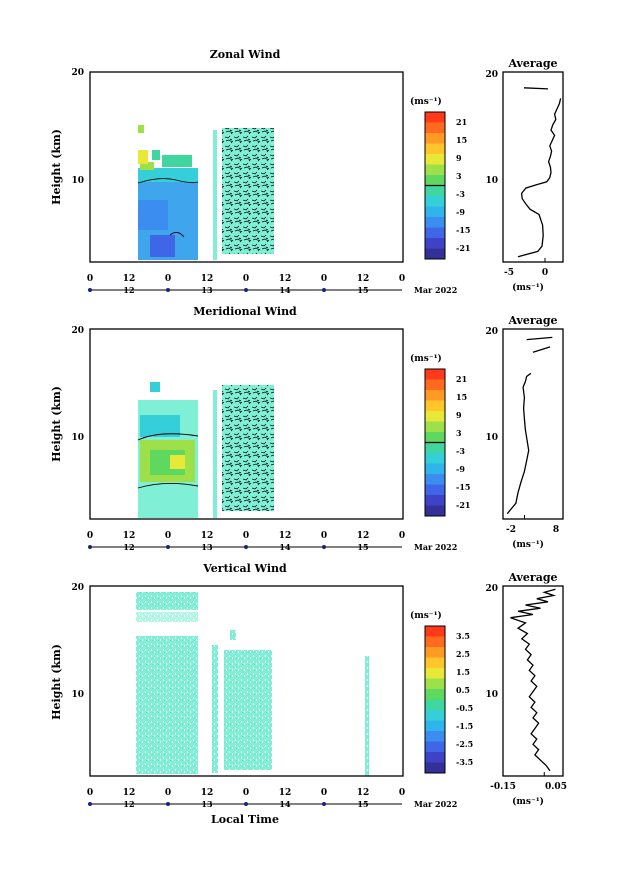 This screenshot has width=619, height=873. I want to click on day-label: 15, so click(362, 290).